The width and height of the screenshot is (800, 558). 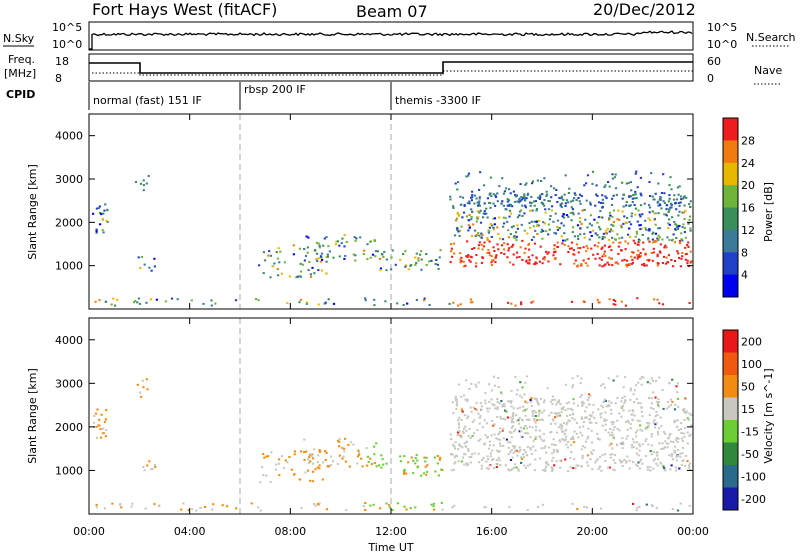 I want to click on freq-trace, so click(x=391, y=67).